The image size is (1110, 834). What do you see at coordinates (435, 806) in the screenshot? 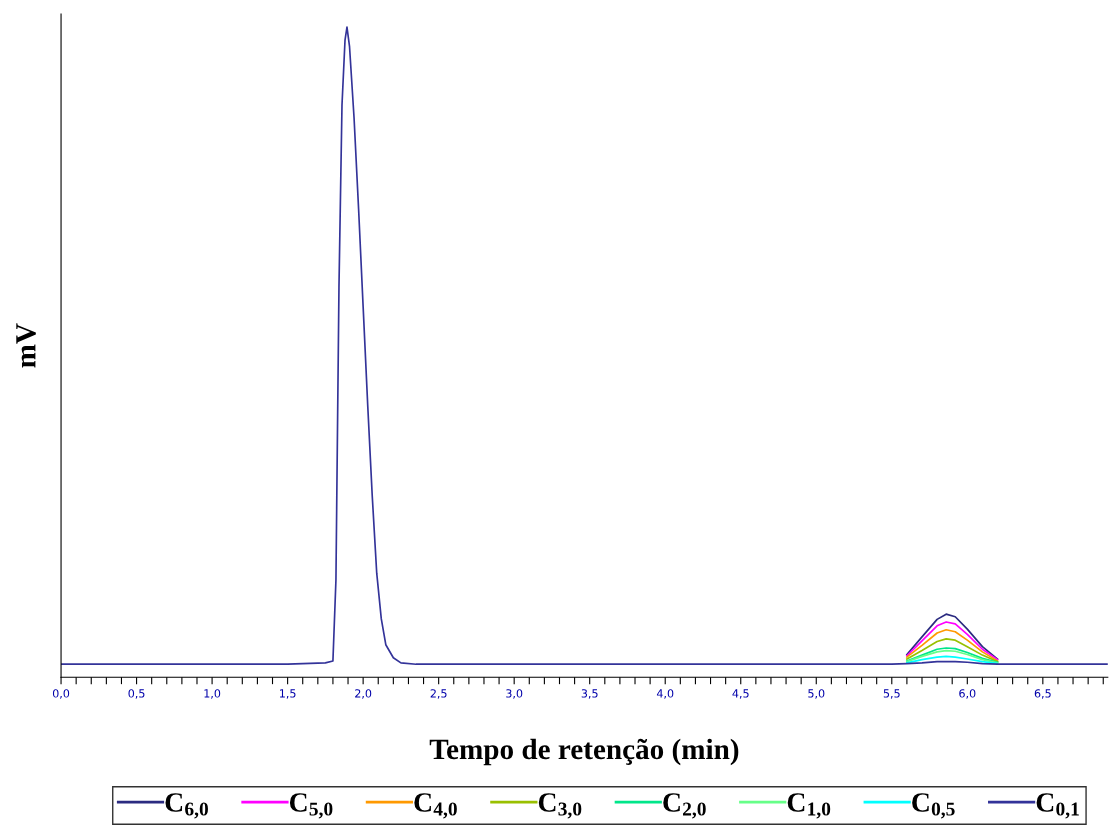
I see `legend-label: C$_{4,0}$` at bounding box center [435, 806].